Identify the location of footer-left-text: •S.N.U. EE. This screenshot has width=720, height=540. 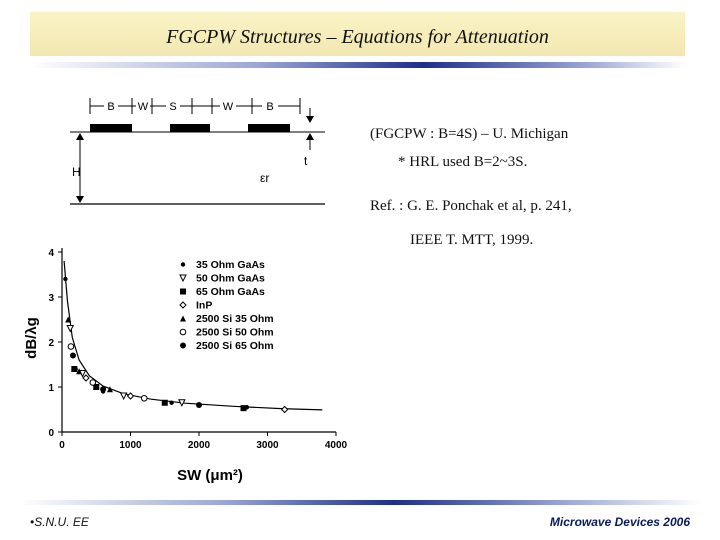
(59, 522).